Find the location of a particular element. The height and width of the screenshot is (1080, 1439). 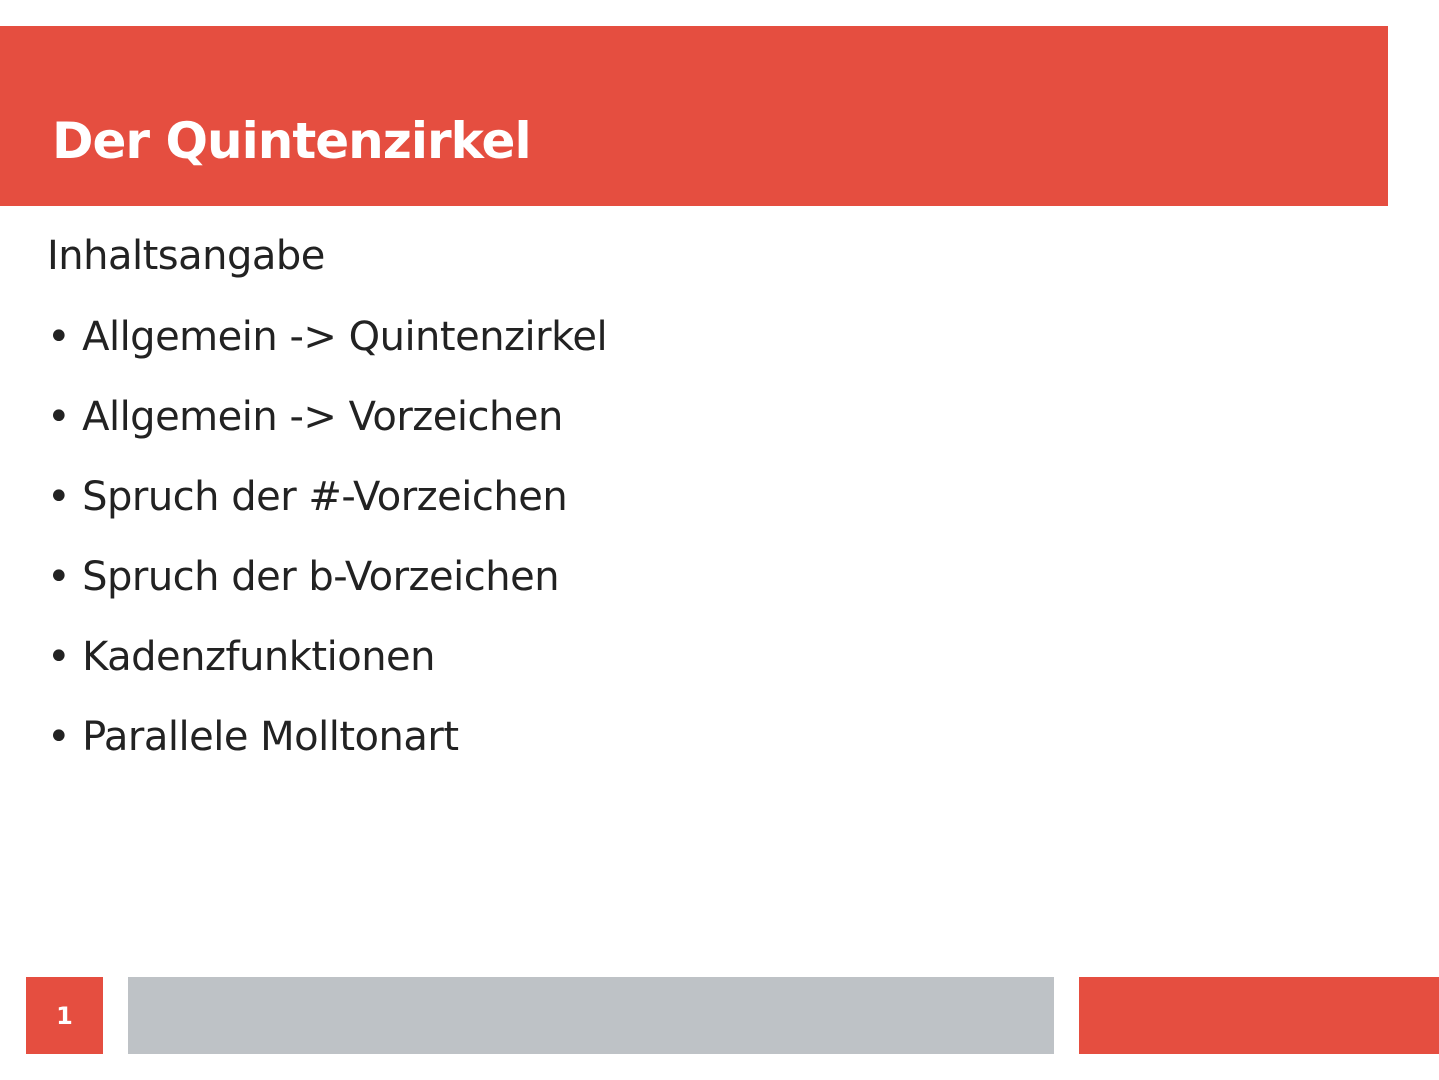

footer-red-bar is located at coordinates (1259, 1015).